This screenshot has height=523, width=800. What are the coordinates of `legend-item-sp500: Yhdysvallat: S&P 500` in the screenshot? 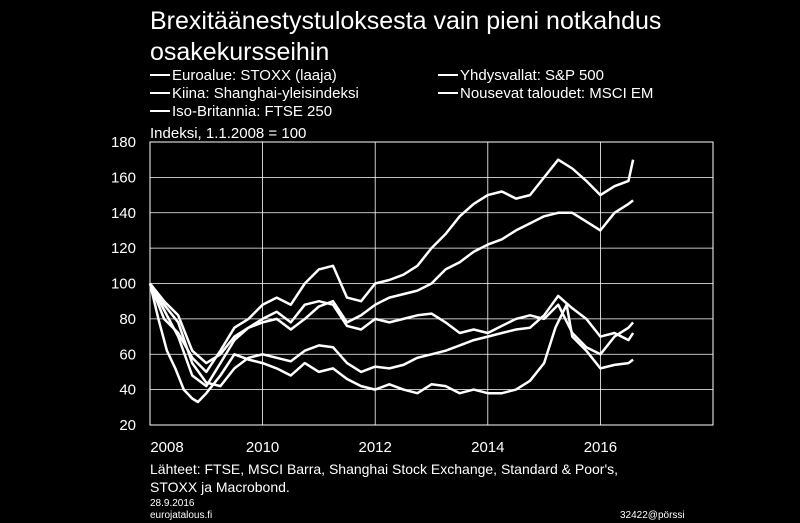 It's located at (521, 76).